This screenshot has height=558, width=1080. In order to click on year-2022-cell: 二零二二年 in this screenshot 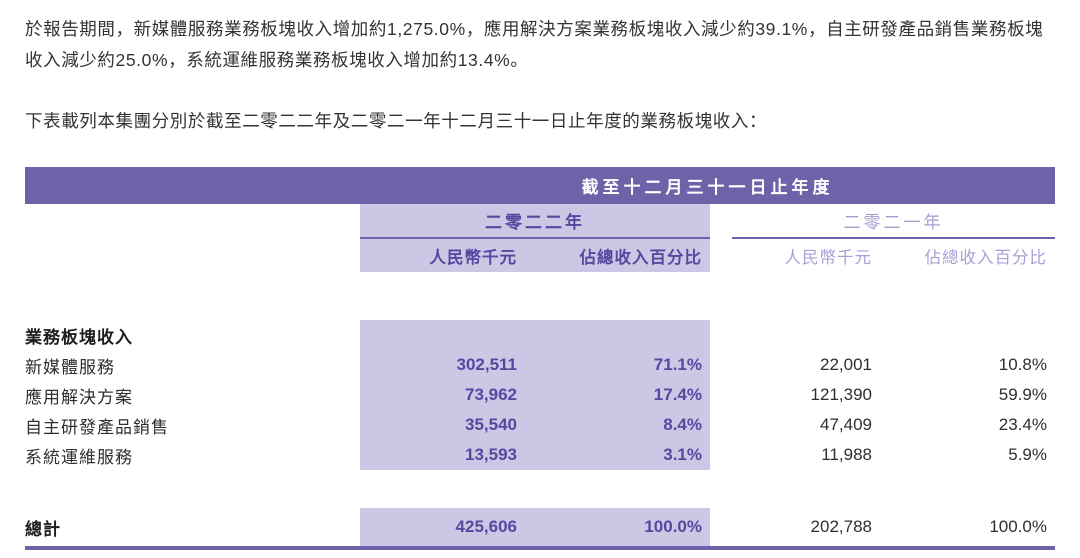, I will do `click(535, 221)`.